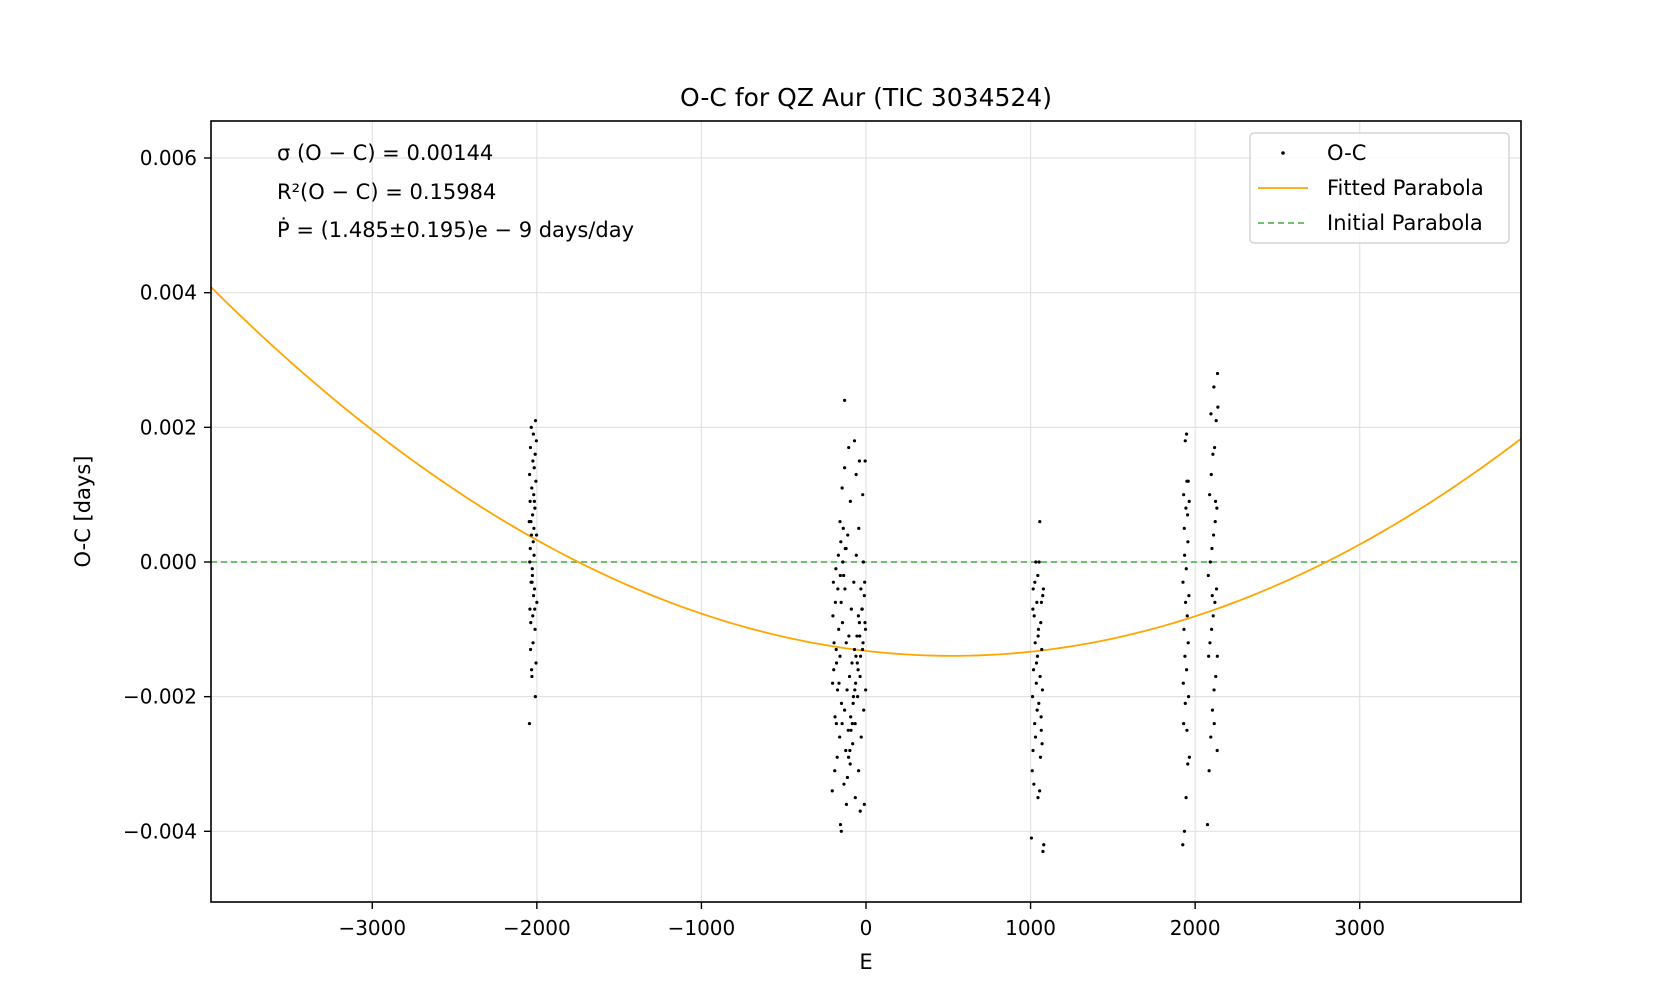 Image resolution: width=1666 pixels, height=999 pixels. What do you see at coordinates (1195, 928) in the screenshot?
I see `x-tick-label: 2000` at bounding box center [1195, 928].